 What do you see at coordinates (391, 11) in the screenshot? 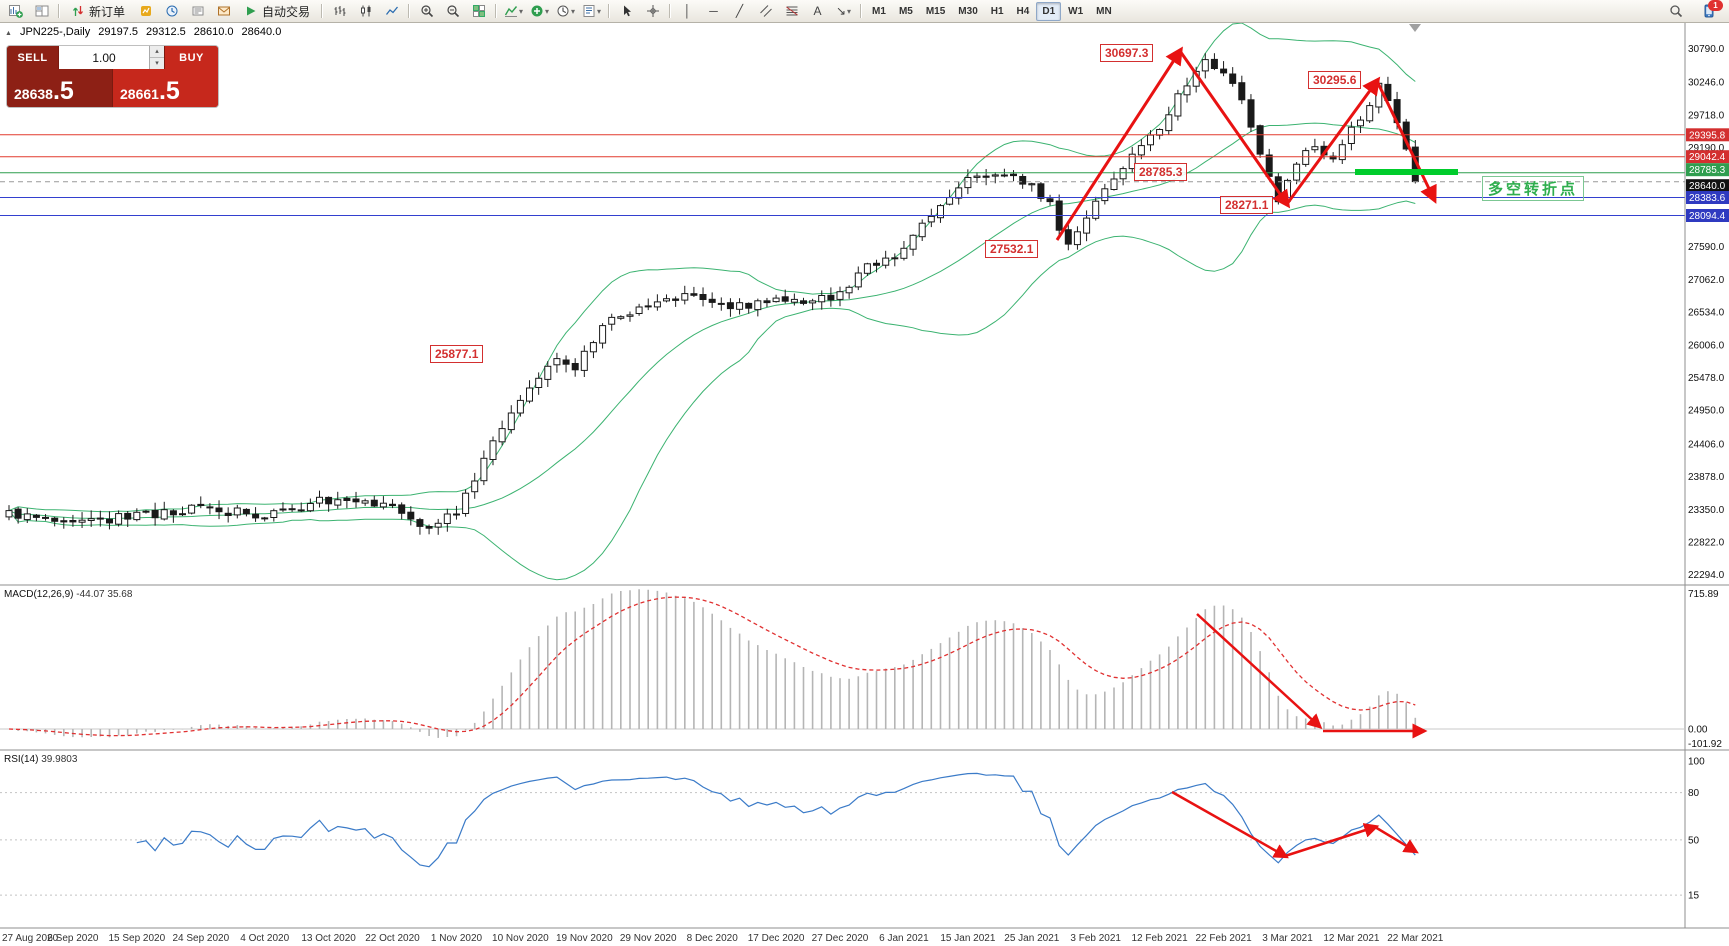
I see `line-chart-type-icon` at bounding box center [391, 11].